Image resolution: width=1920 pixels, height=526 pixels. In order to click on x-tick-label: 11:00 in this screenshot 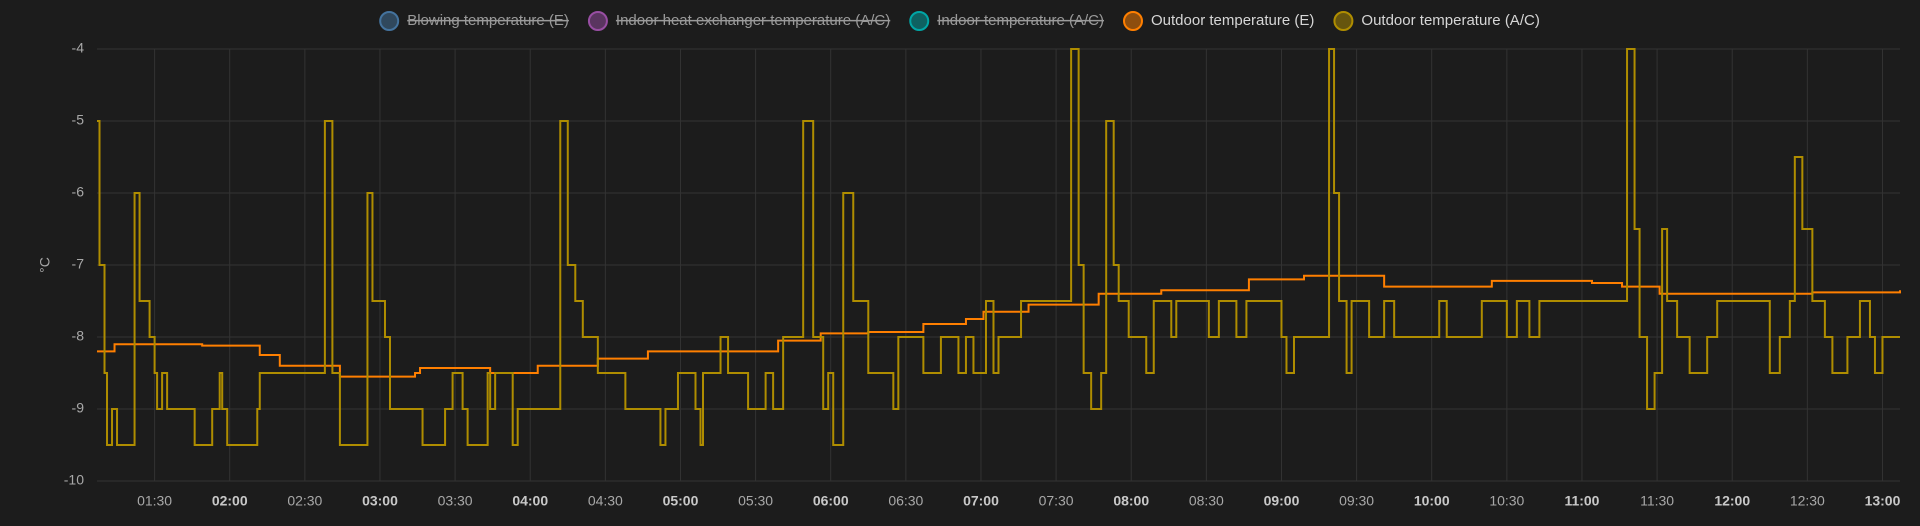, I will do `click(1581, 501)`.